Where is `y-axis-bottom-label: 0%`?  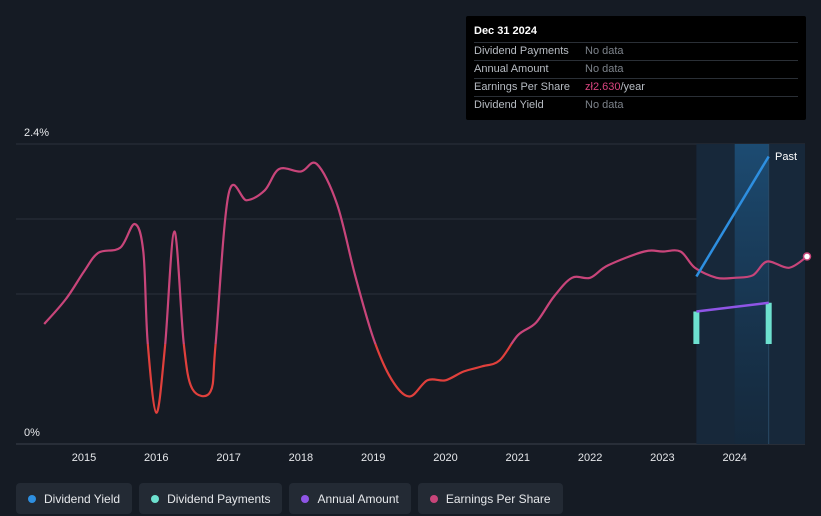 y-axis-bottom-label: 0% is located at coordinates (32, 433).